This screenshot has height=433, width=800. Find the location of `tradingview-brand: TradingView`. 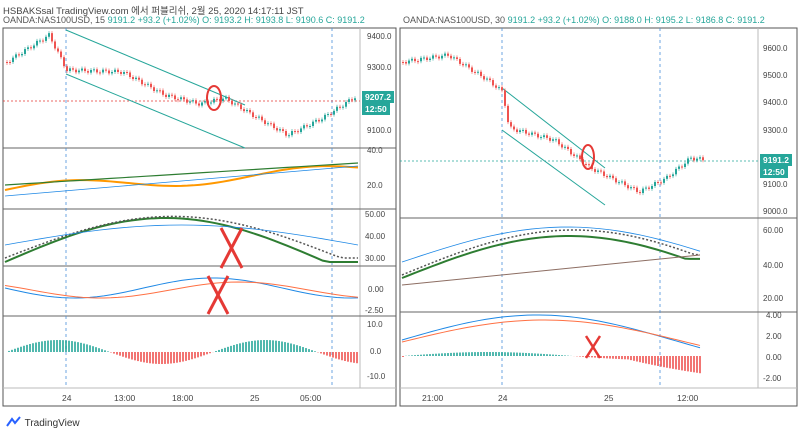

tradingview-brand: TradingView is located at coordinates (43, 421).